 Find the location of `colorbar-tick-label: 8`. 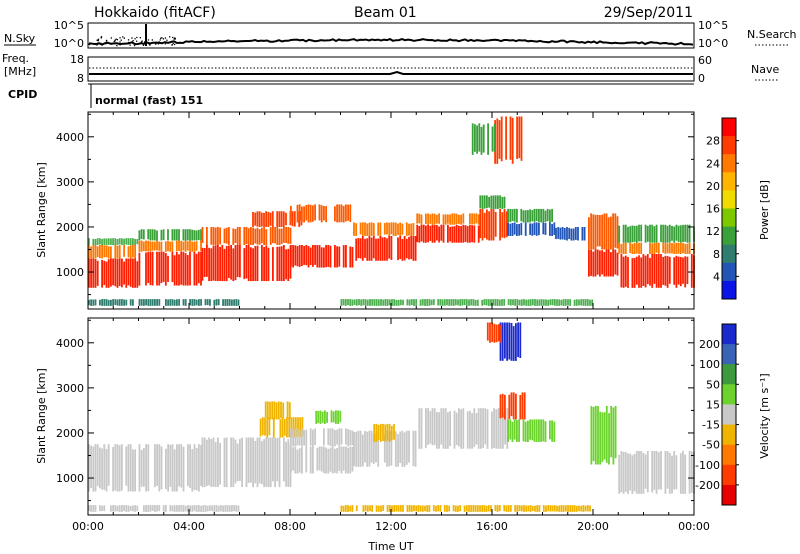

colorbar-tick-label: 8 is located at coordinates (716, 254).